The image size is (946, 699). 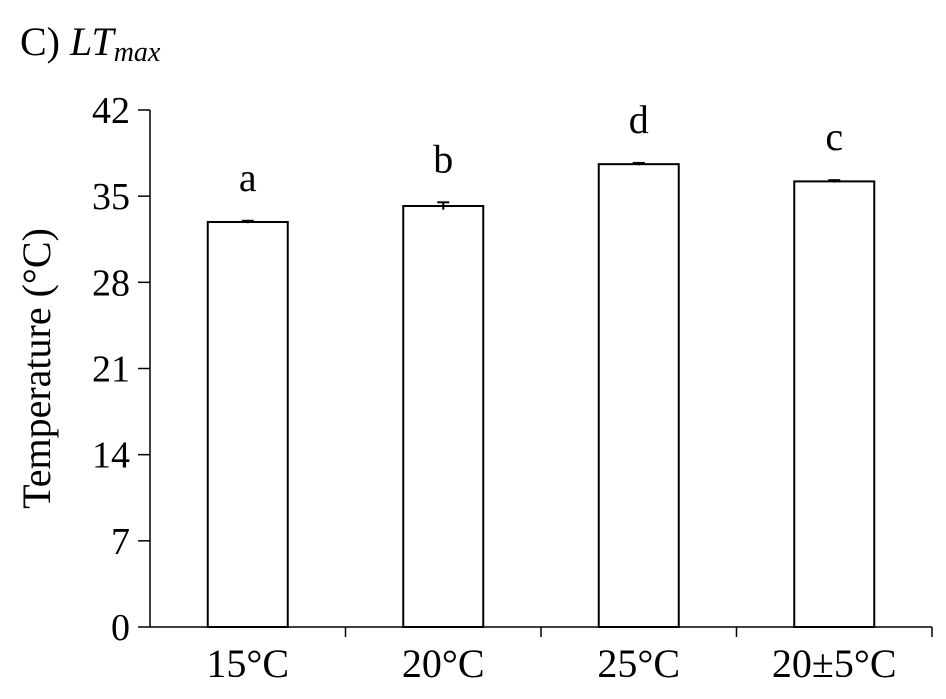 I want to click on significance-label: b, so click(x=443, y=158).